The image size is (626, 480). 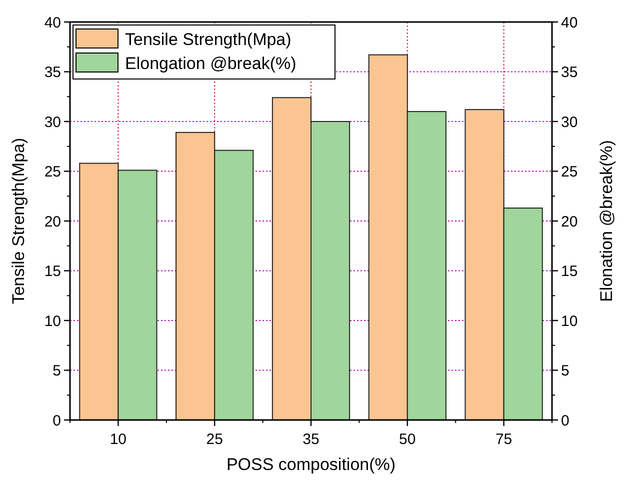 What do you see at coordinates (503, 439) in the screenshot?
I see `x-tick-label: 75` at bounding box center [503, 439].